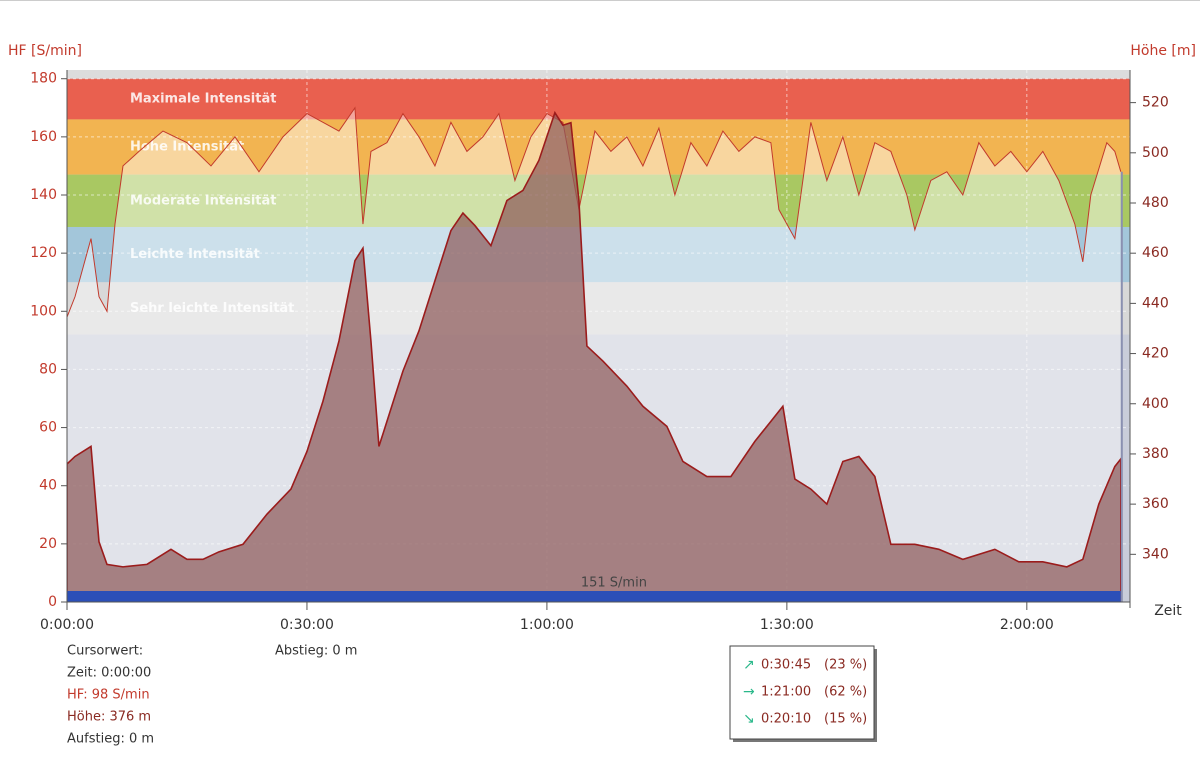  What do you see at coordinates (1163, 51) in the screenshot?
I see `y2-axis-label: Höhe [m]` at bounding box center [1163, 51].